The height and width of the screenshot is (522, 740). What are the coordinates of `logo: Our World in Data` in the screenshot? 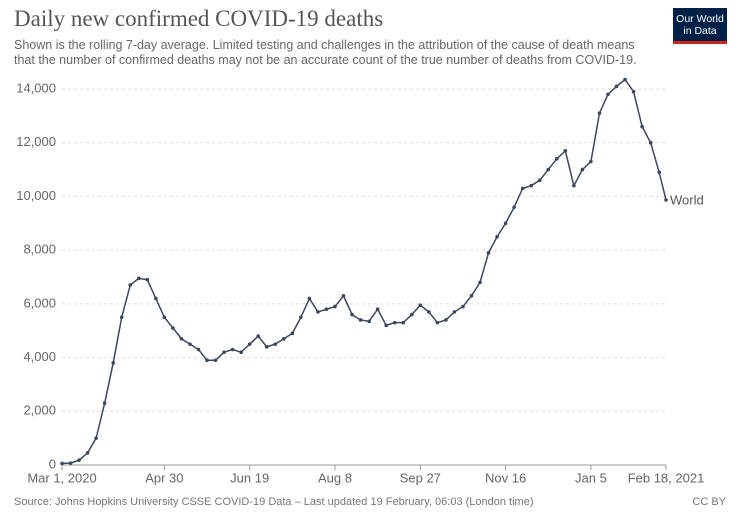 It's located at (700, 26).